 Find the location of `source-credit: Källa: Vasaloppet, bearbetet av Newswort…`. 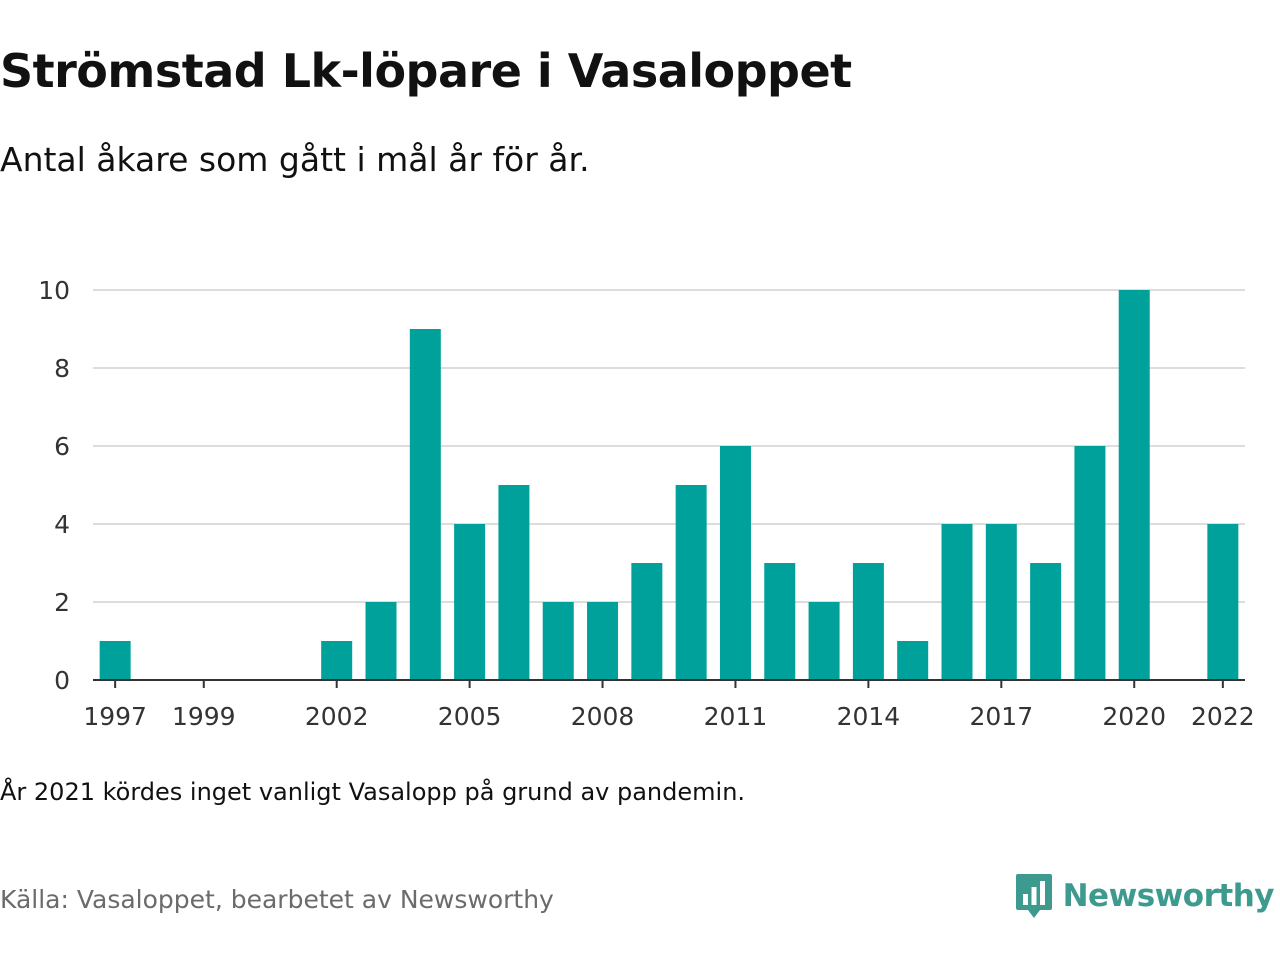

source-credit: Källa: Vasaloppet, bearbetet av Newswort… is located at coordinates (277, 899).